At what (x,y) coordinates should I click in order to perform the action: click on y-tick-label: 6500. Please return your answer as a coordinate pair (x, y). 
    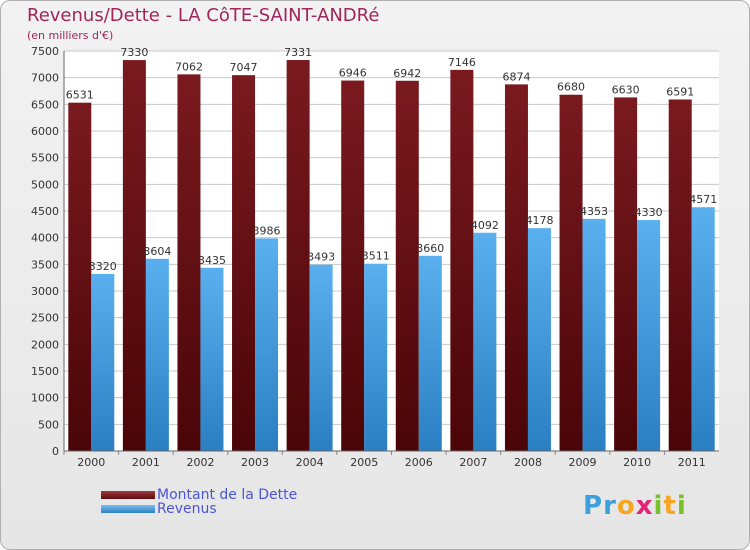
    Looking at the image, I should click on (45, 104).